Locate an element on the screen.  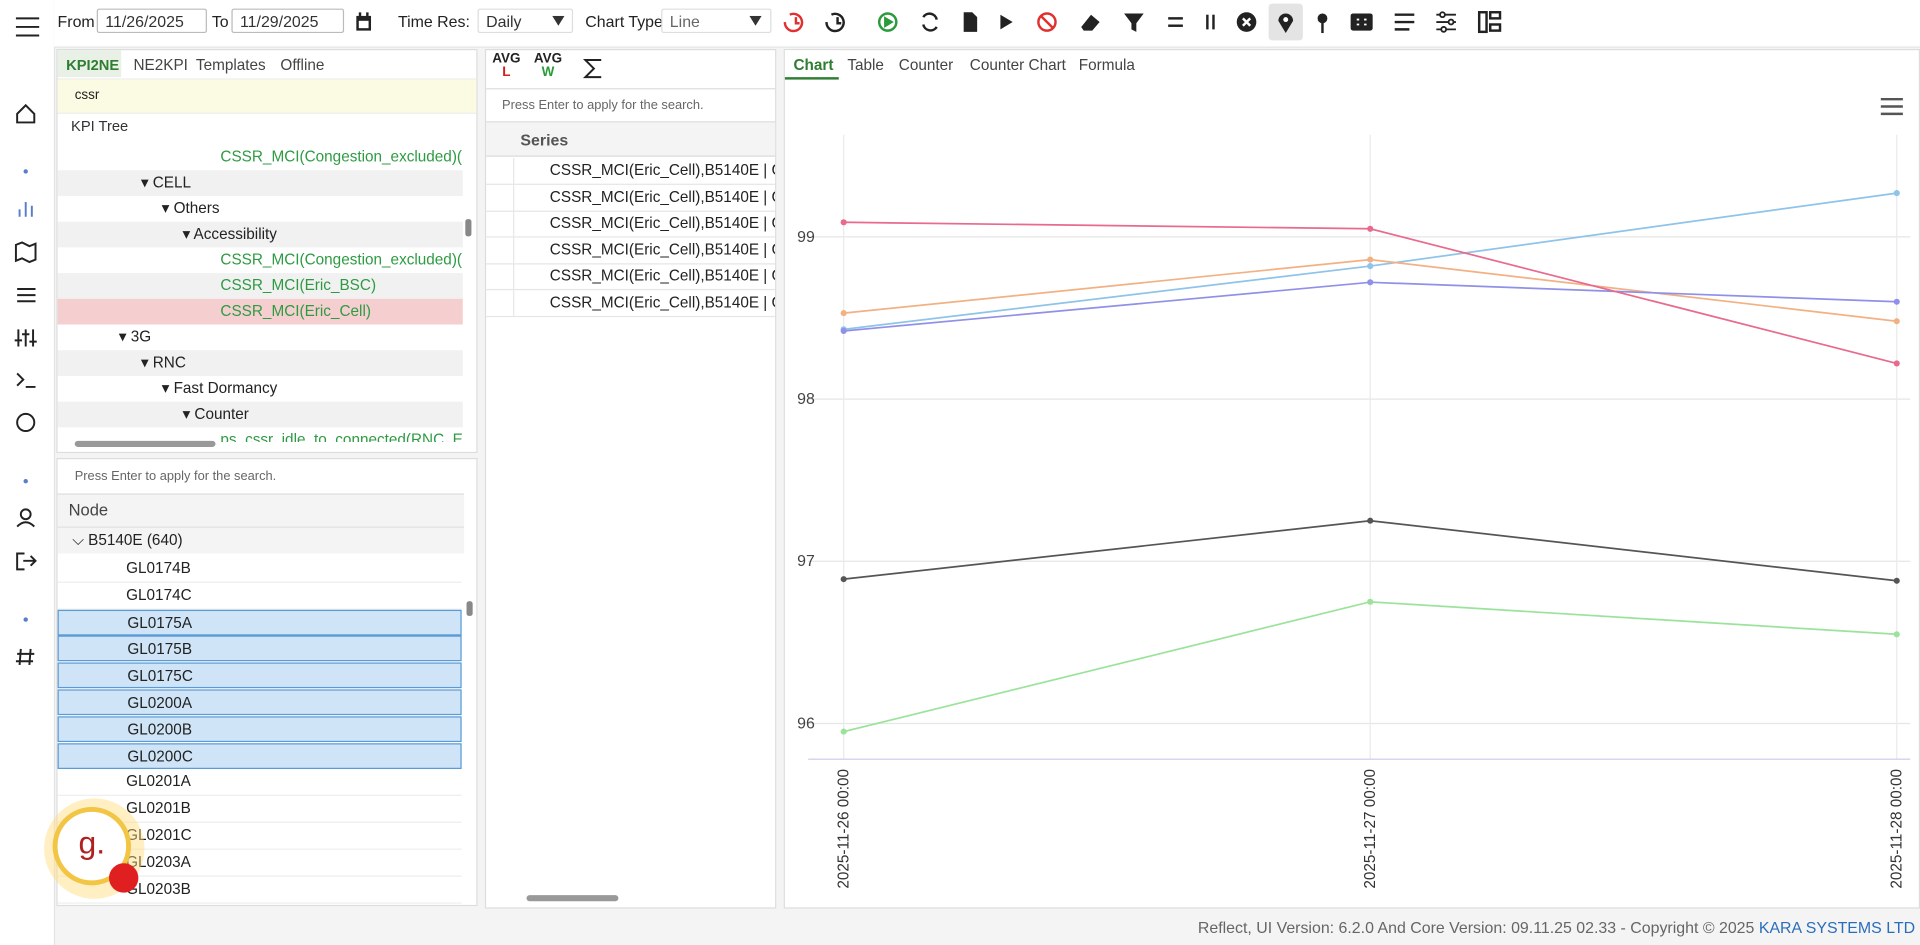
eraser-button is located at coordinates (1090, 22).